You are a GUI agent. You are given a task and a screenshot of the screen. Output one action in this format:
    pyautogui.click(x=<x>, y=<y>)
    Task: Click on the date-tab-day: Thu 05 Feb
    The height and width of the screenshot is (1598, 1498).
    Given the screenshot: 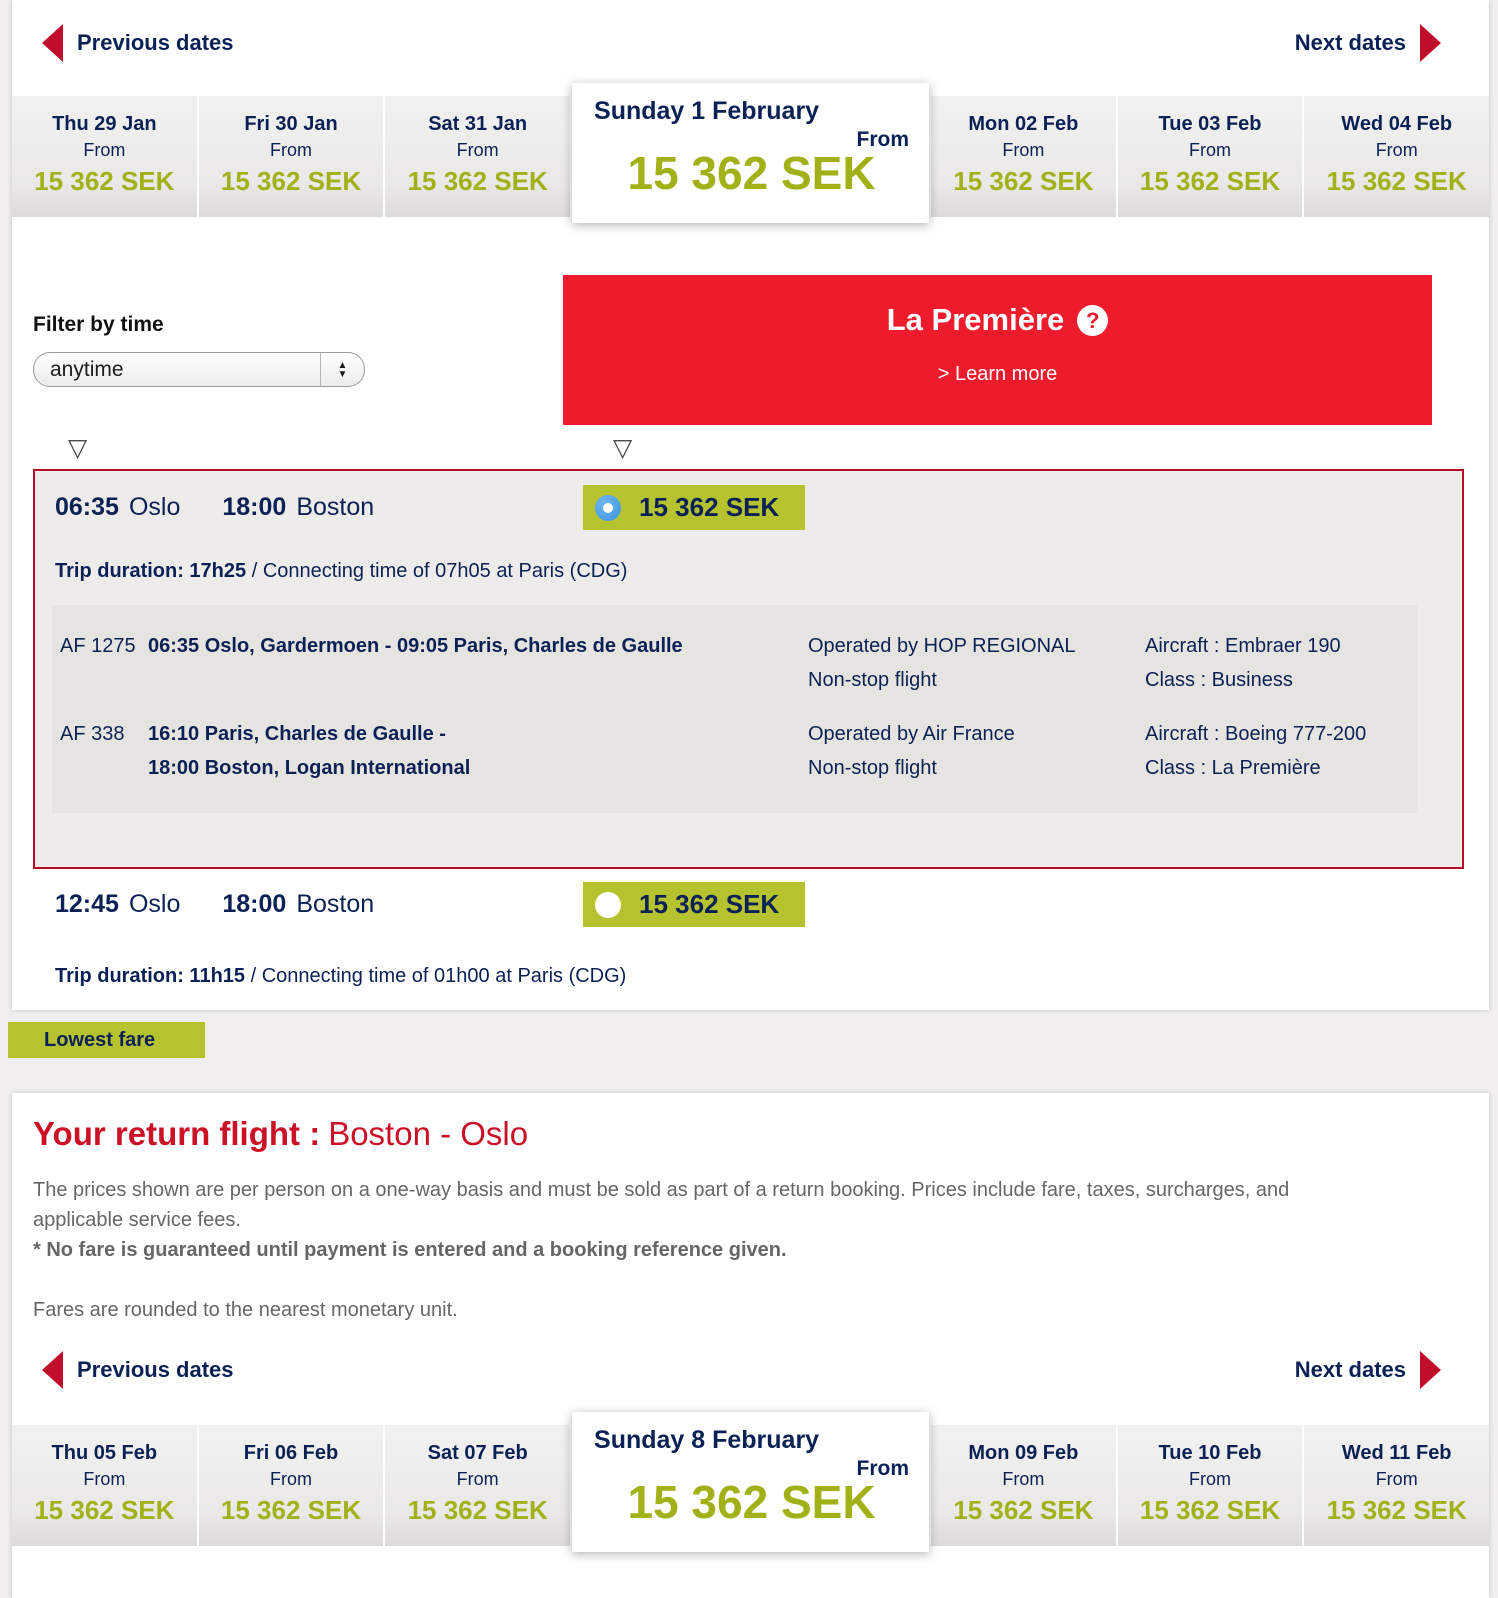 What is the action you would take?
    pyautogui.click(x=104, y=1453)
    